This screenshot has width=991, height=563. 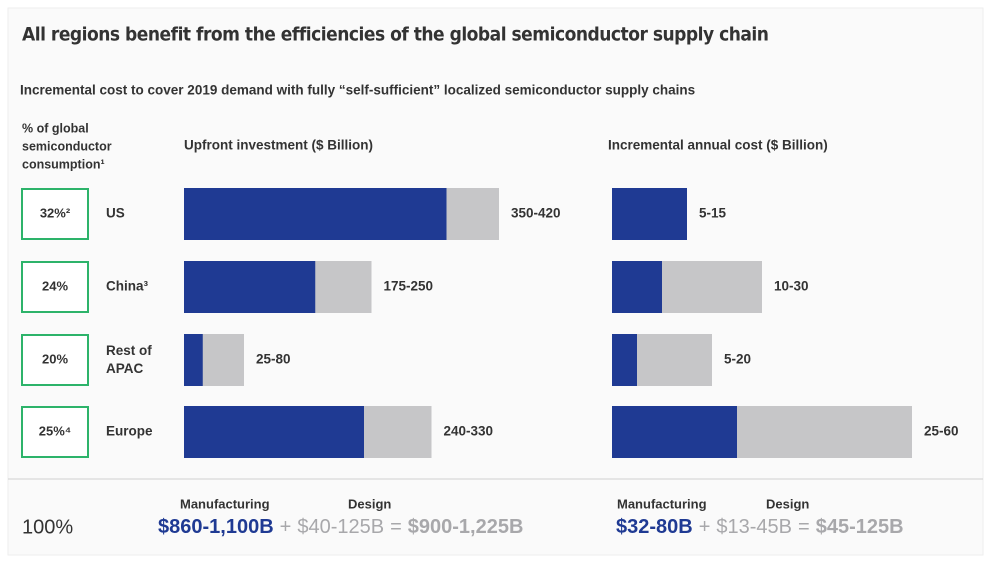 What do you see at coordinates (129, 359) in the screenshot?
I see `category-label: Rest of APAC` at bounding box center [129, 359].